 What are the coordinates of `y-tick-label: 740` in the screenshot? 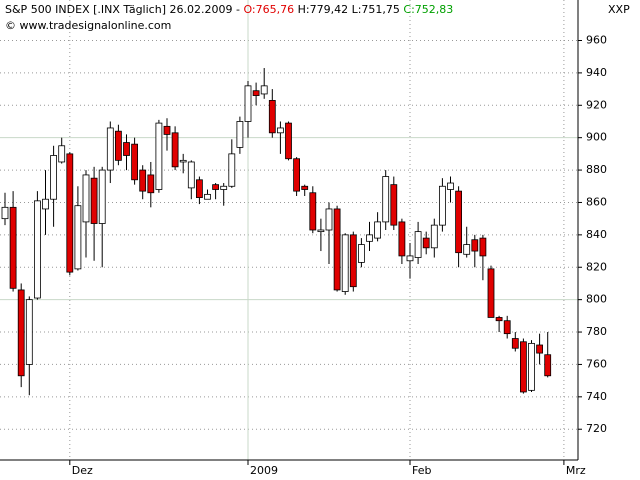 It's located at (596, 396).